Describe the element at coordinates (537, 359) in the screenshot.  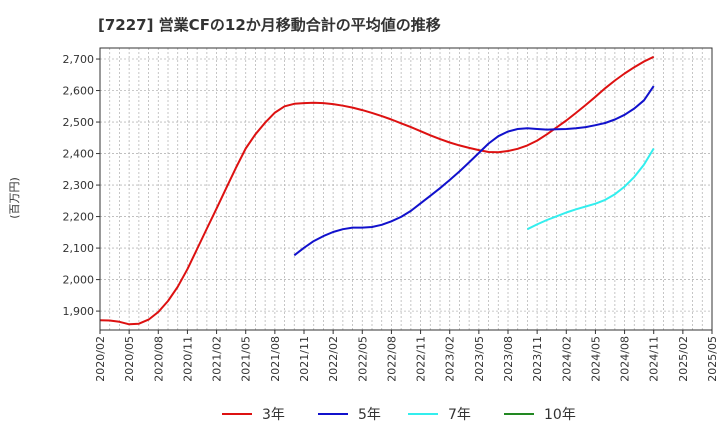
I see `x-tick-label: 2023/11` at that location.